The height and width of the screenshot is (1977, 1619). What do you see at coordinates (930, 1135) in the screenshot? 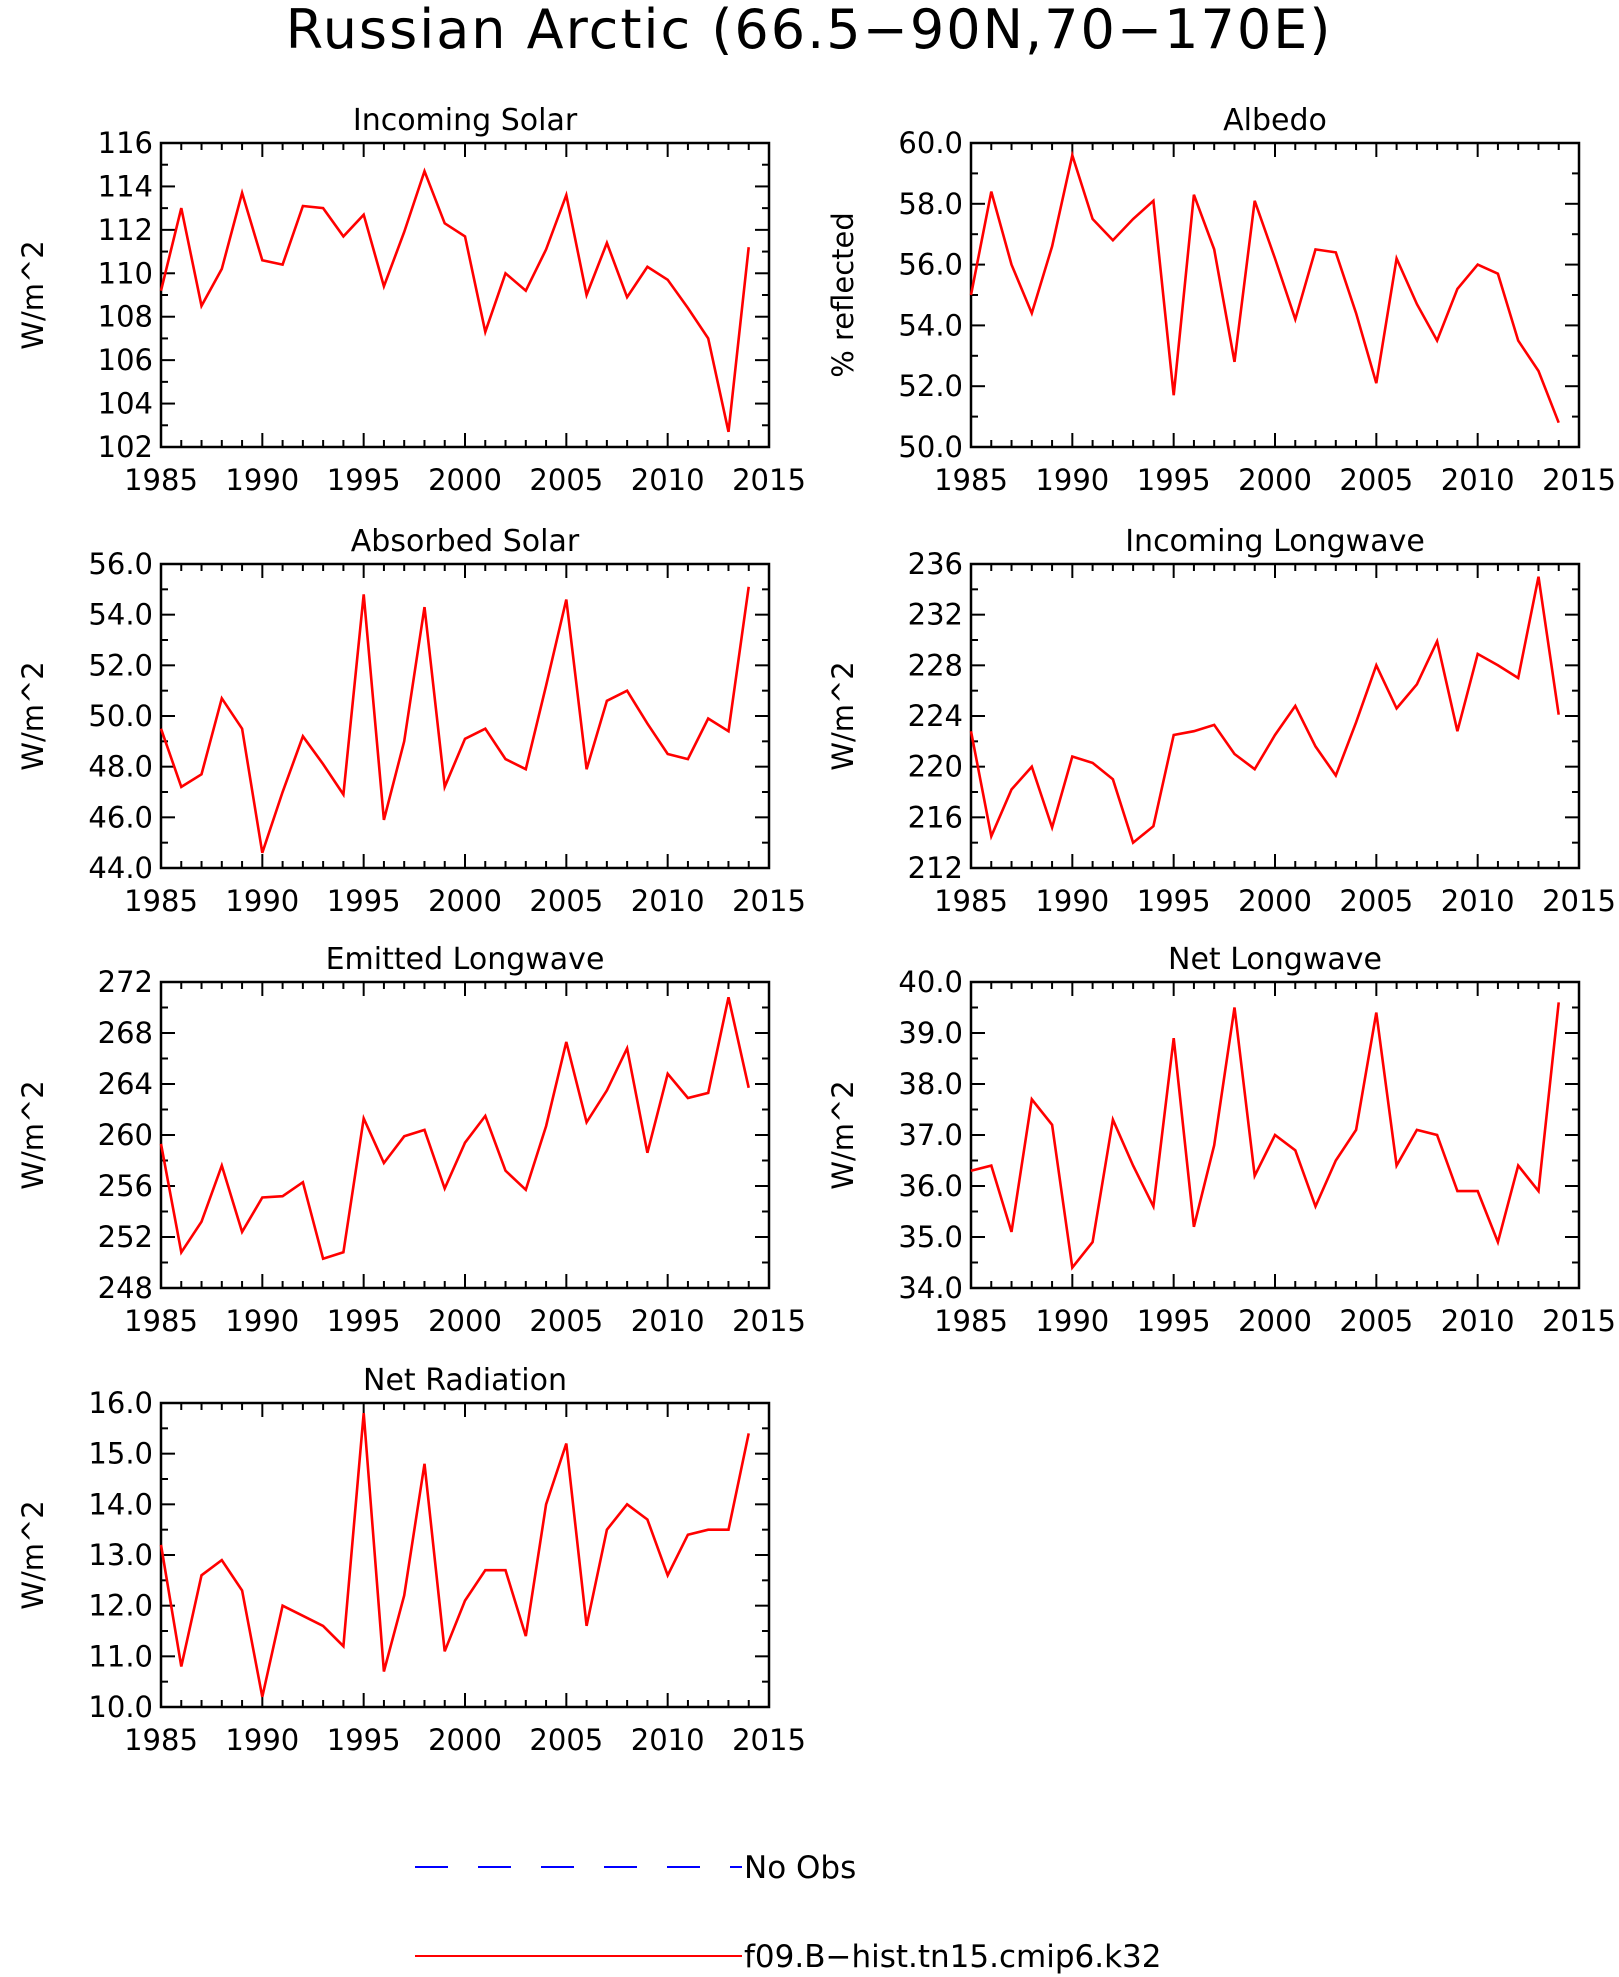
I see `y-tick-label: 37.0` at bounding box center [930, 1135].